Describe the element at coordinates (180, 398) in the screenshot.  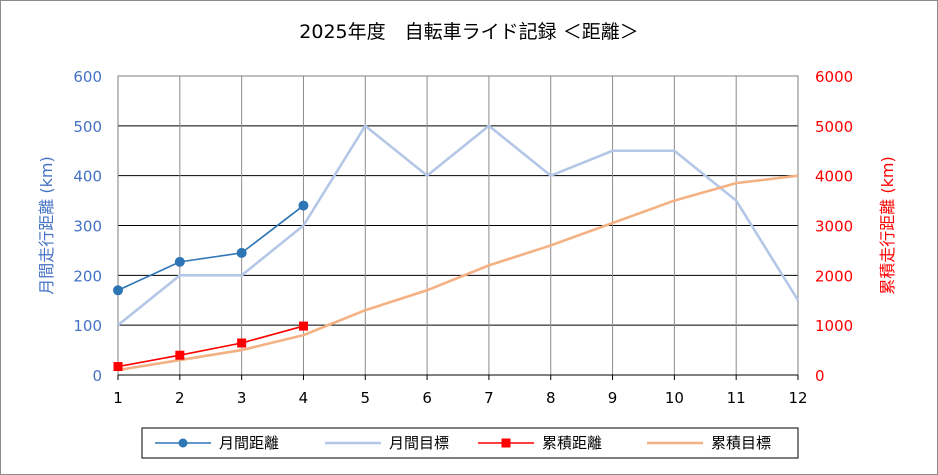
I see `x-axis-tick-label: 2` at that location.